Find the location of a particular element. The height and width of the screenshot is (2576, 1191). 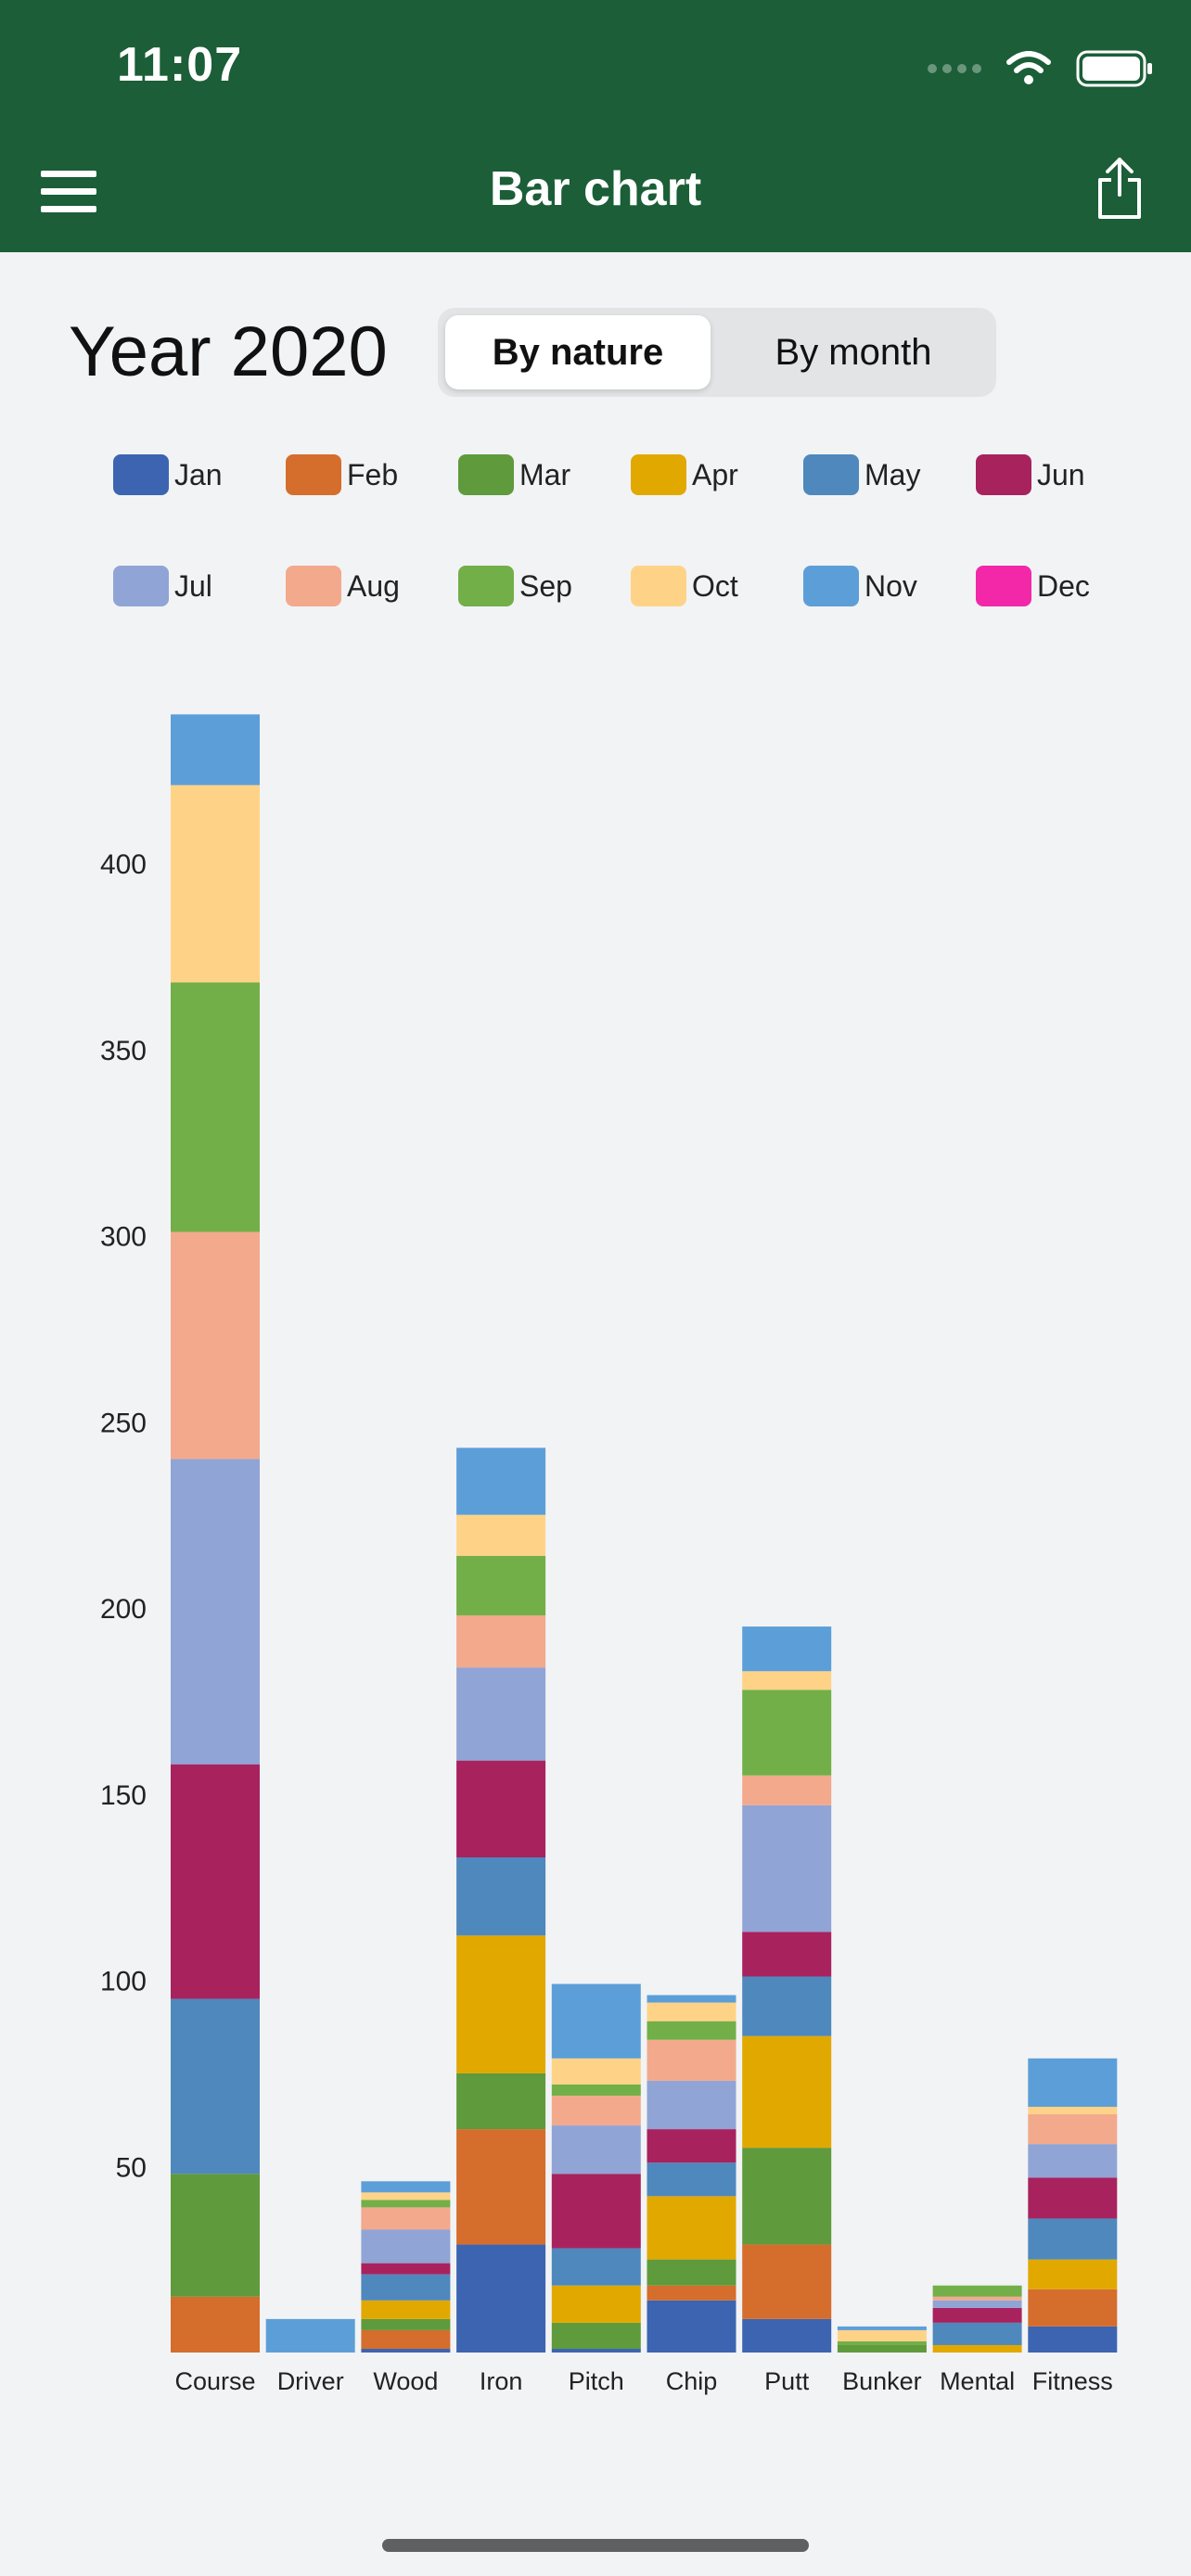

bar-segment-course-feb is located at coordinates (215, 2325).